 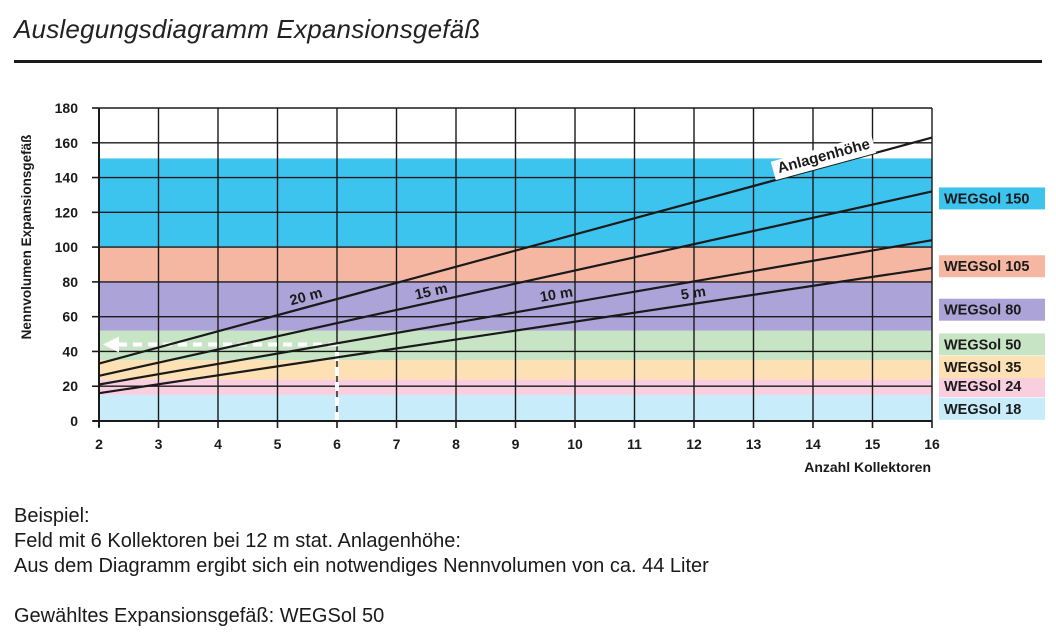 I want to click on y-tick-label-100: 100, so click(x=67, y=247).